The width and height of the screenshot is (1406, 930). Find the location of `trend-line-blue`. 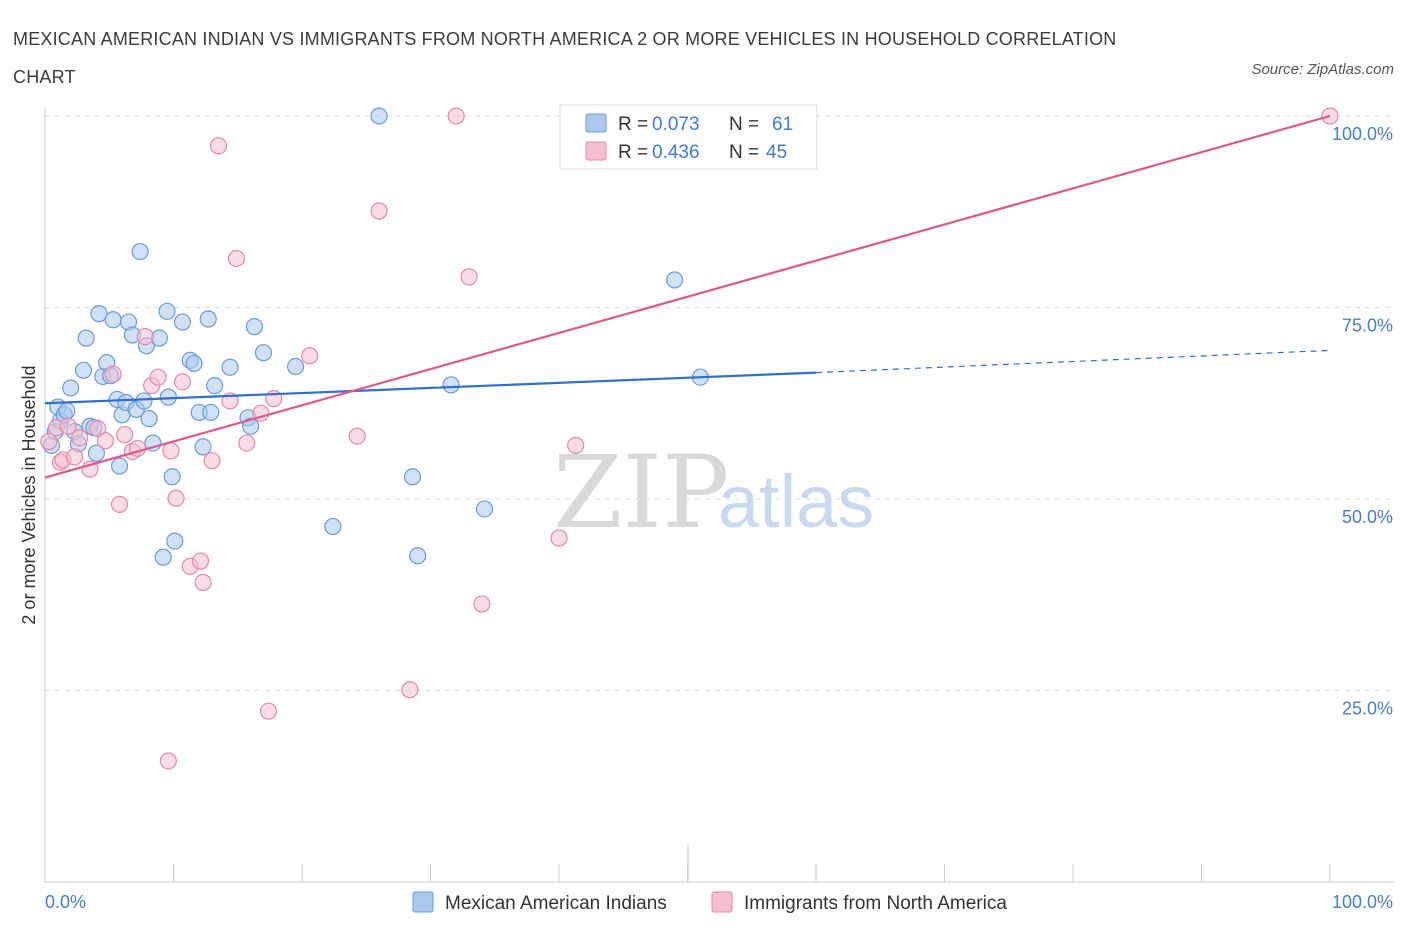

trend-line-blue is located at coordinates (430, 388).